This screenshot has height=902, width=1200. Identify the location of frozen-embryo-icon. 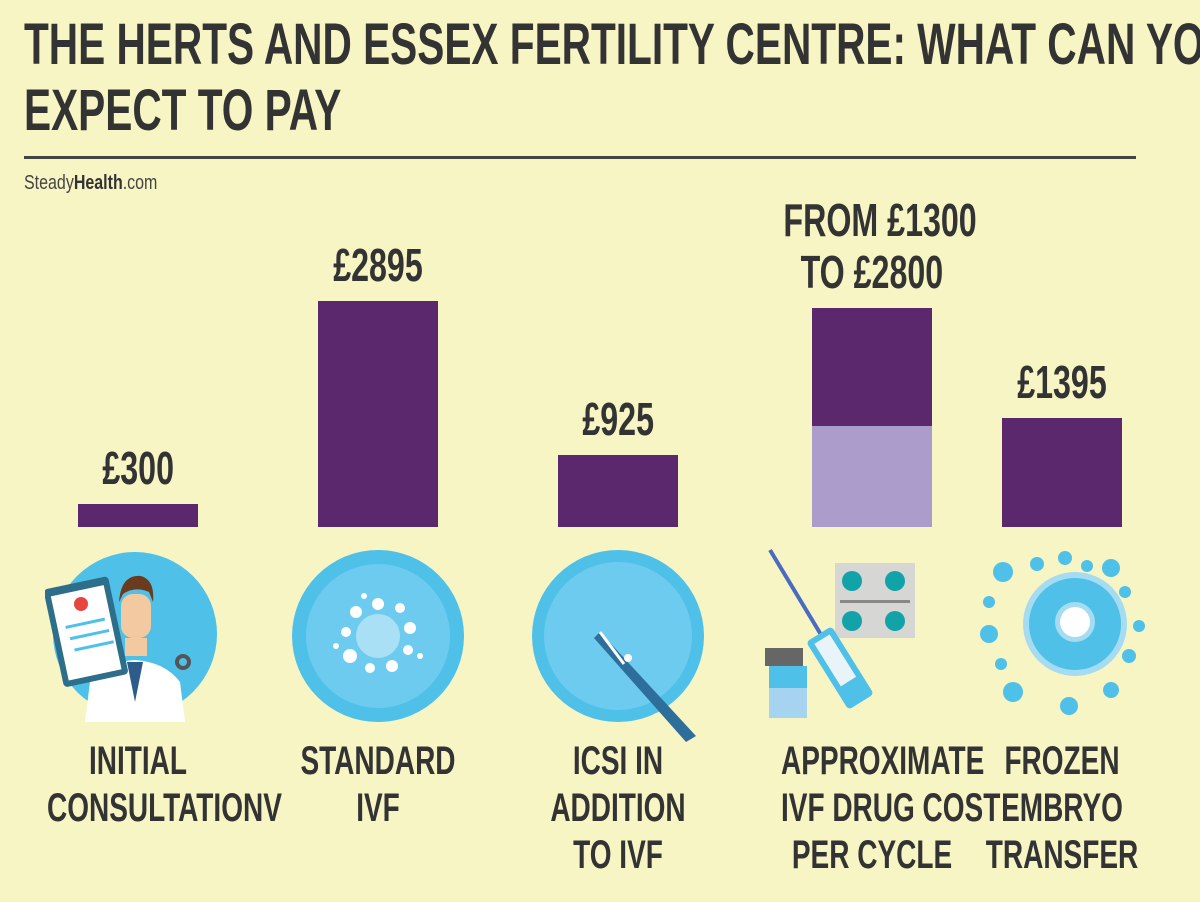
(1062, 636).